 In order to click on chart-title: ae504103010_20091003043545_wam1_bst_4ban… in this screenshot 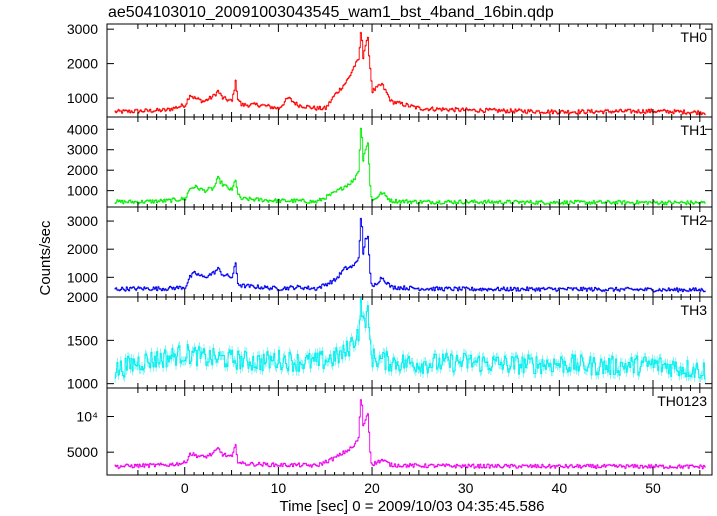, I will do `click(331, 12)`.